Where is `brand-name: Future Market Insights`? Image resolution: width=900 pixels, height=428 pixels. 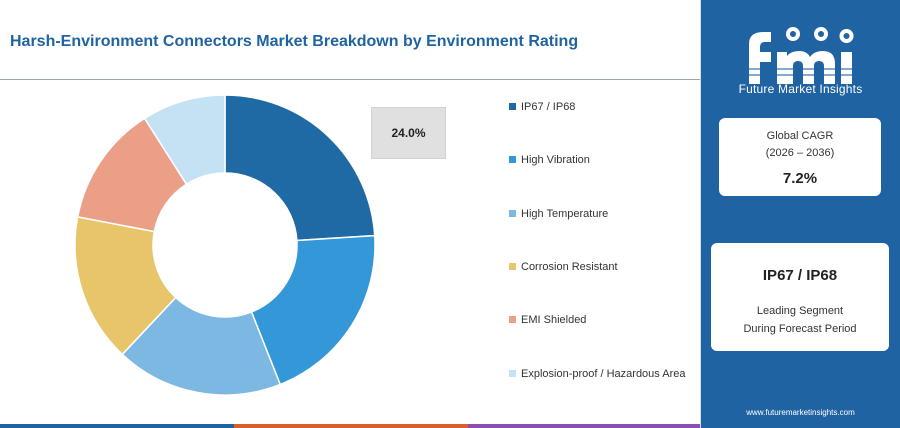
brand-name: Future Market Insights is located at coordinates (800, 89).